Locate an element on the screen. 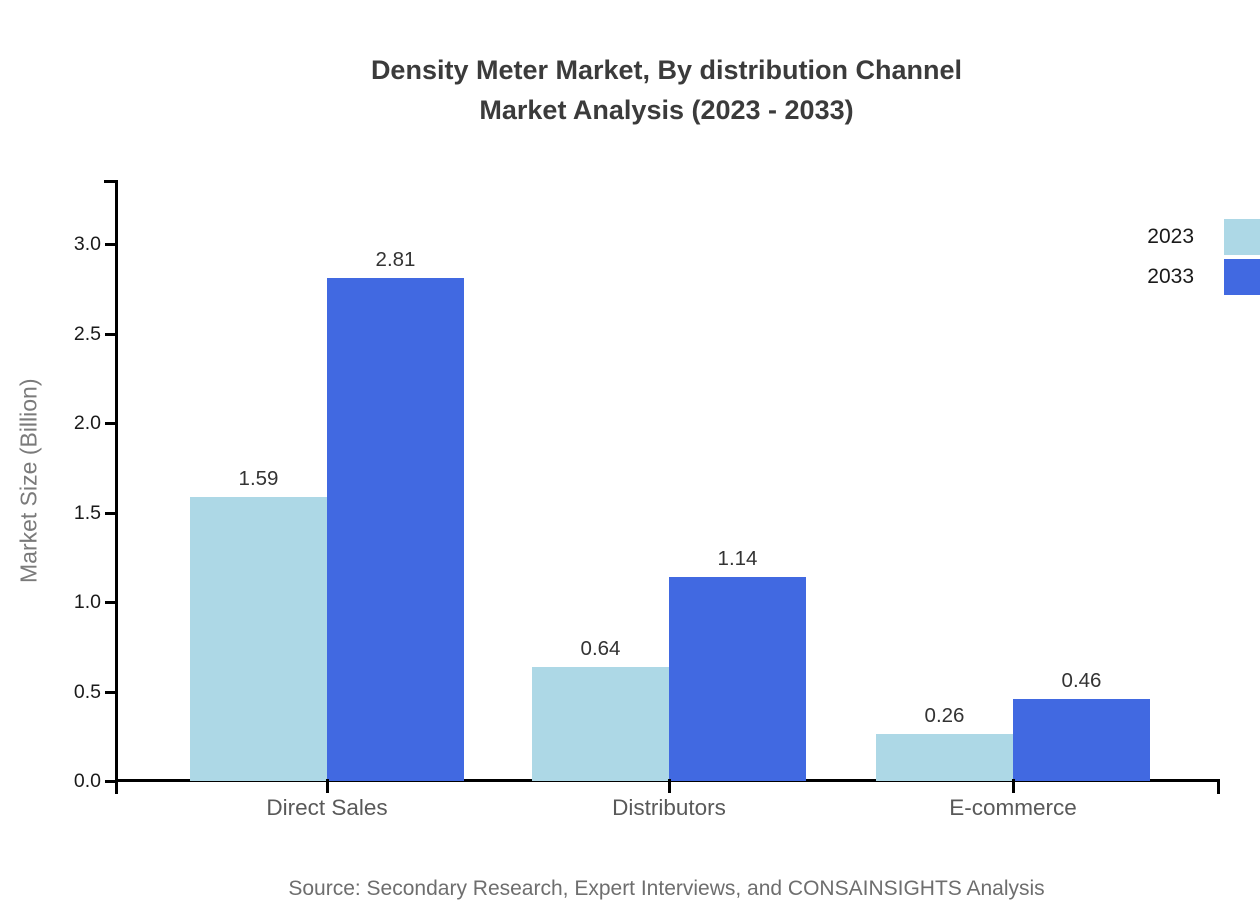 The image size is (1260, 920). bar-2033-distributors is located at coordinates (737, 679).